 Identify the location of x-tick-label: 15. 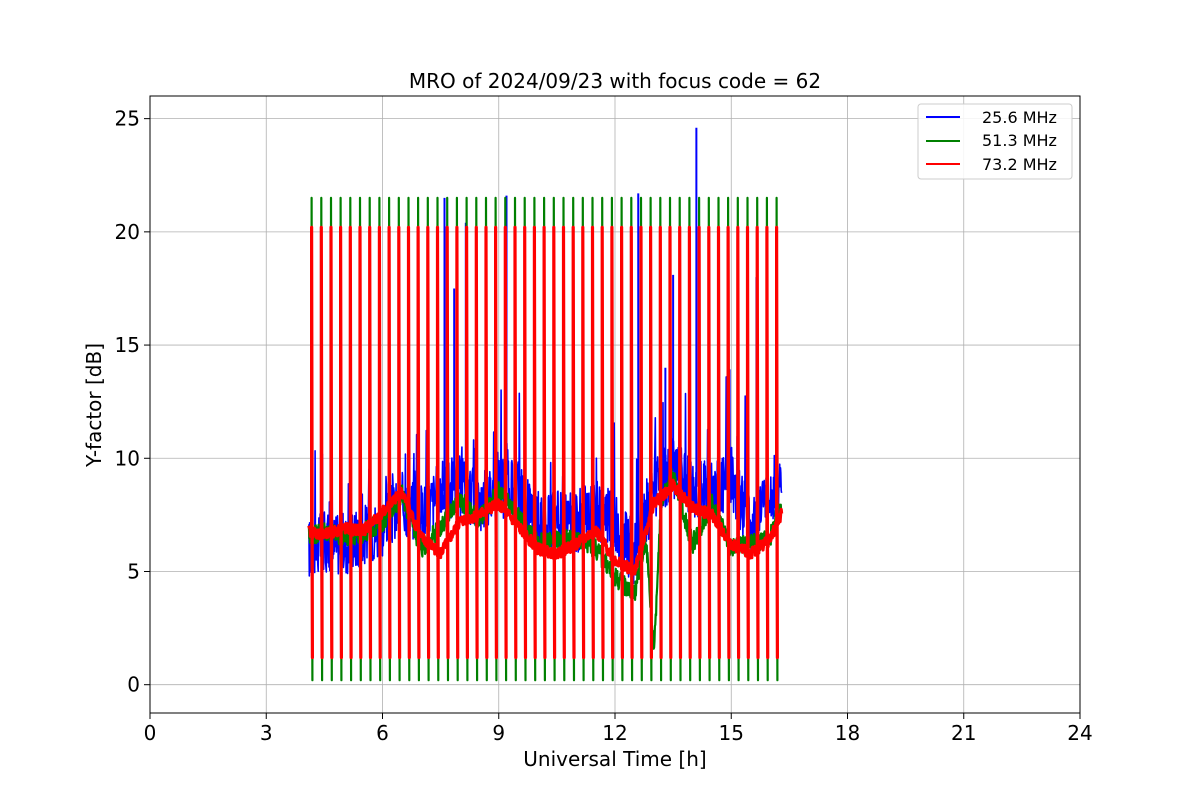
(731, 733).